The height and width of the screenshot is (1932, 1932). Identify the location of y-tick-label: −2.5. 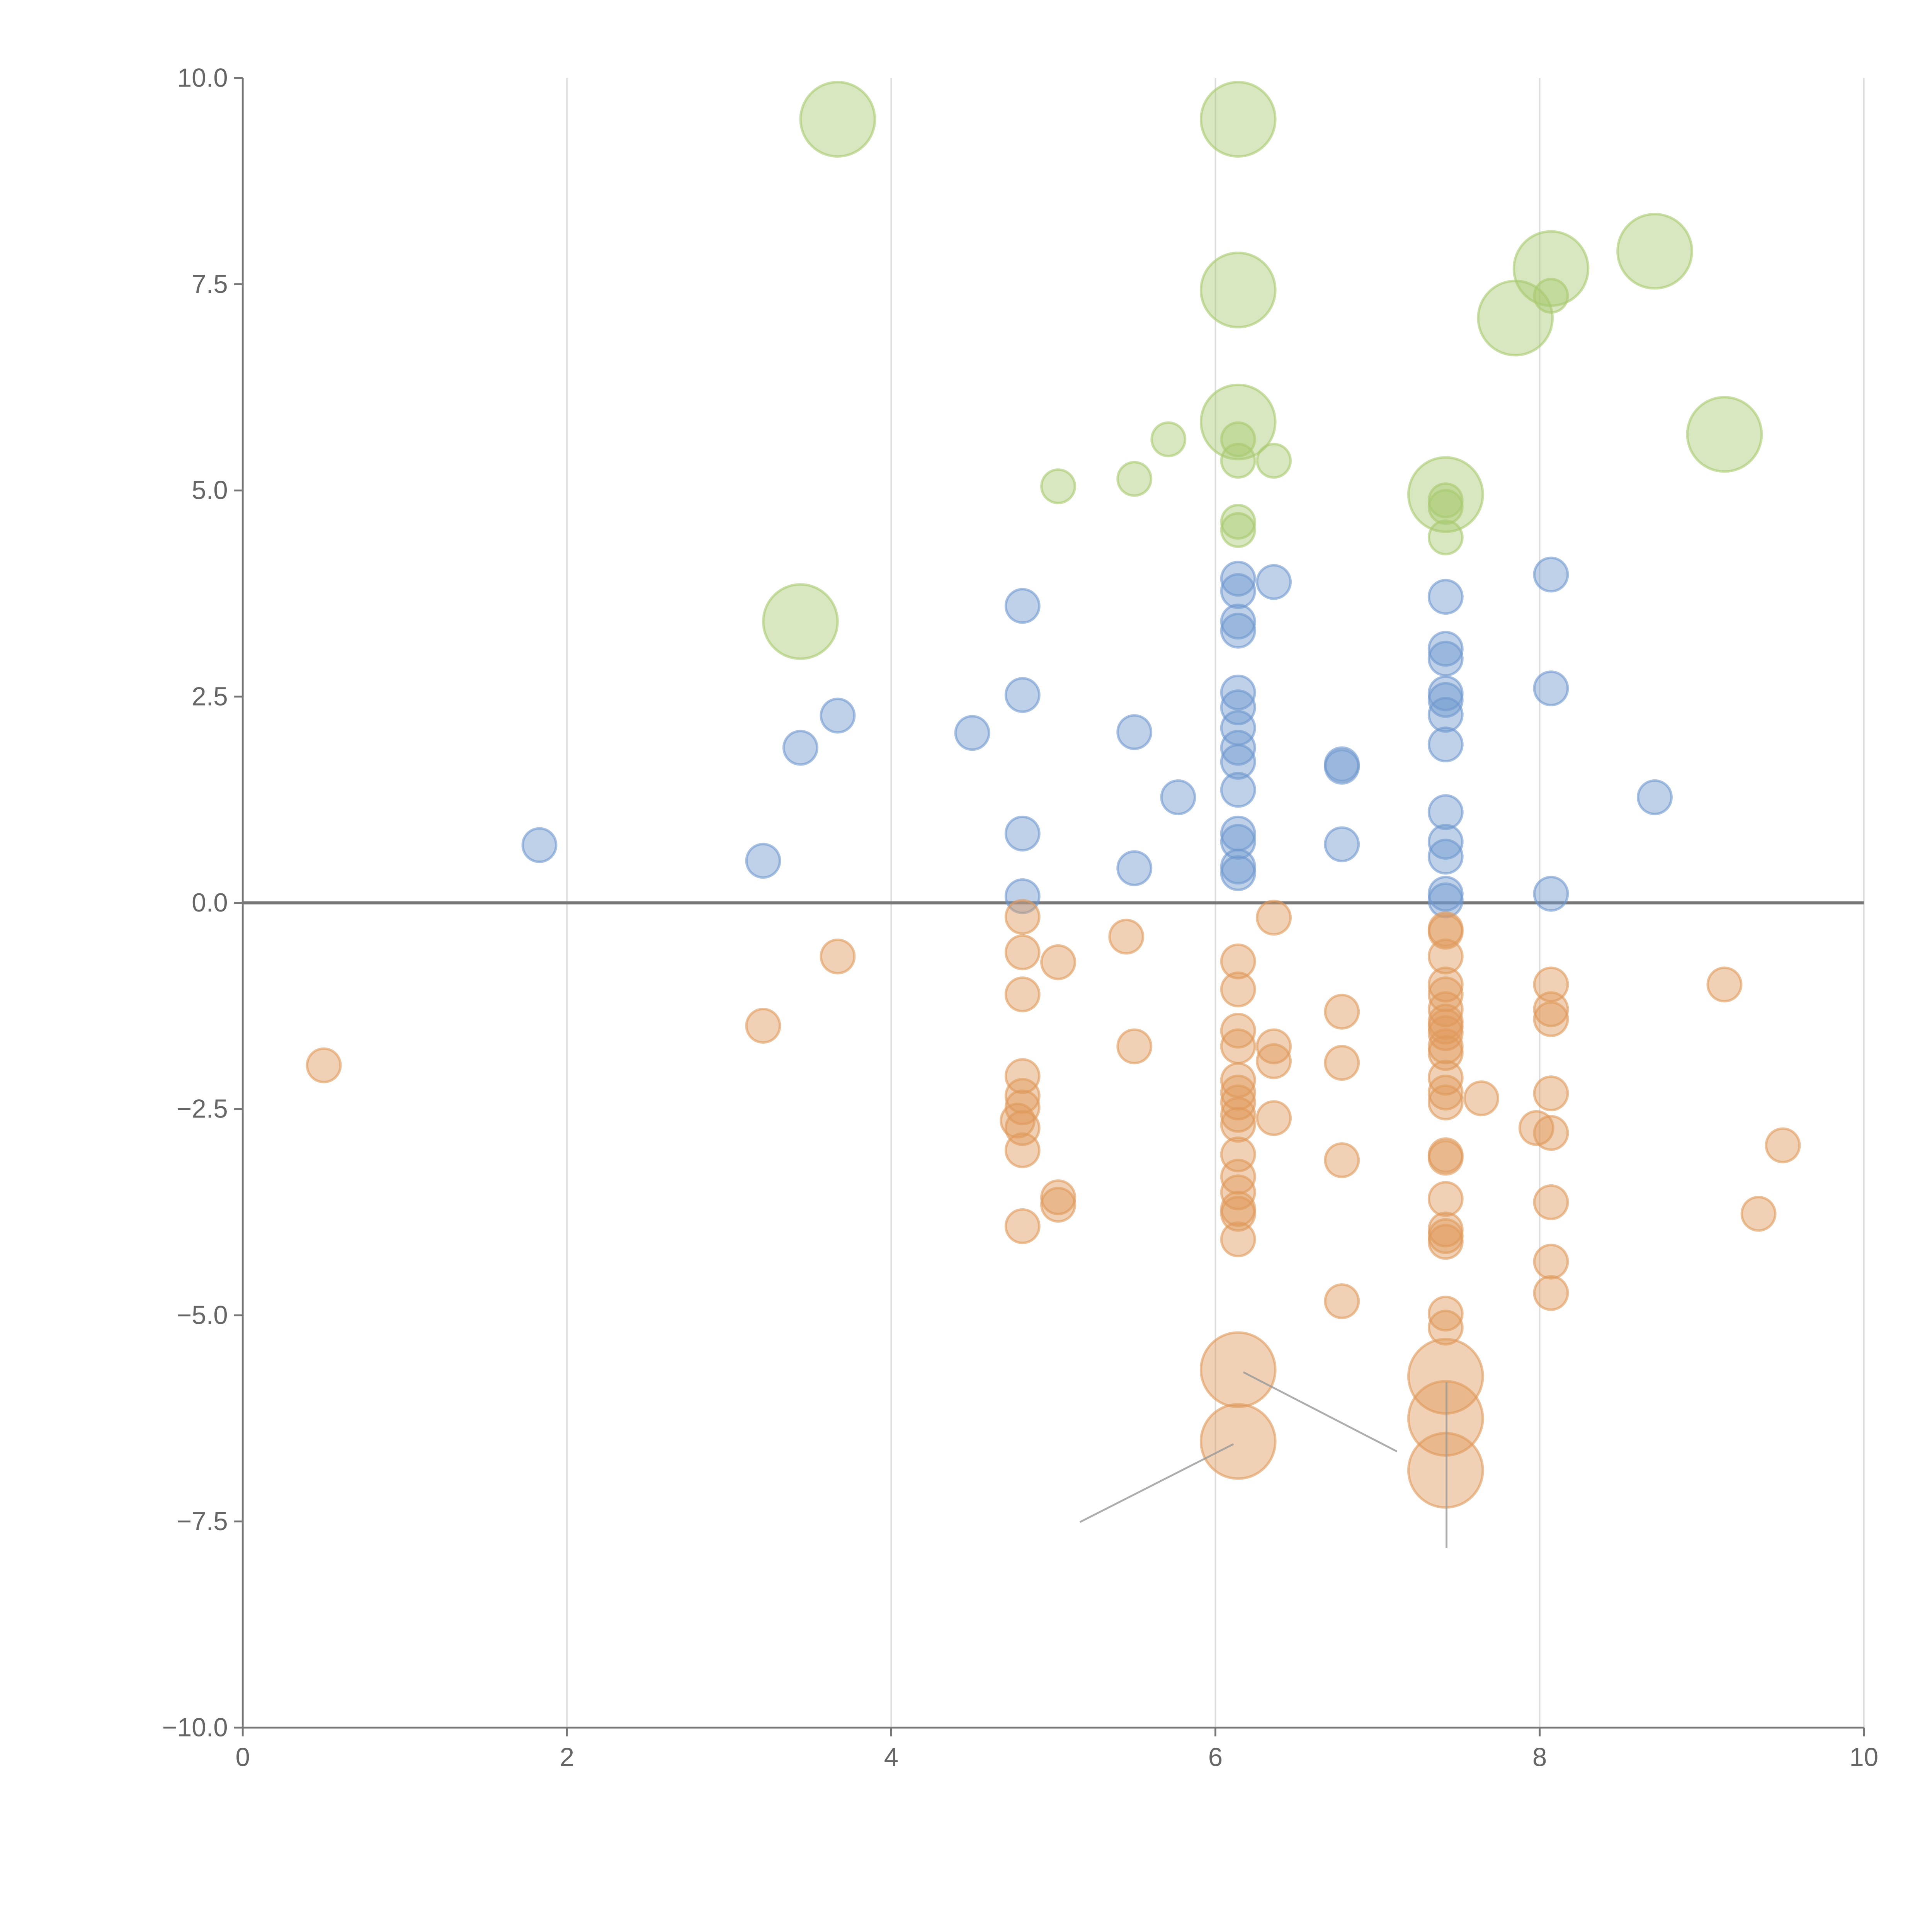
(202, 1109).